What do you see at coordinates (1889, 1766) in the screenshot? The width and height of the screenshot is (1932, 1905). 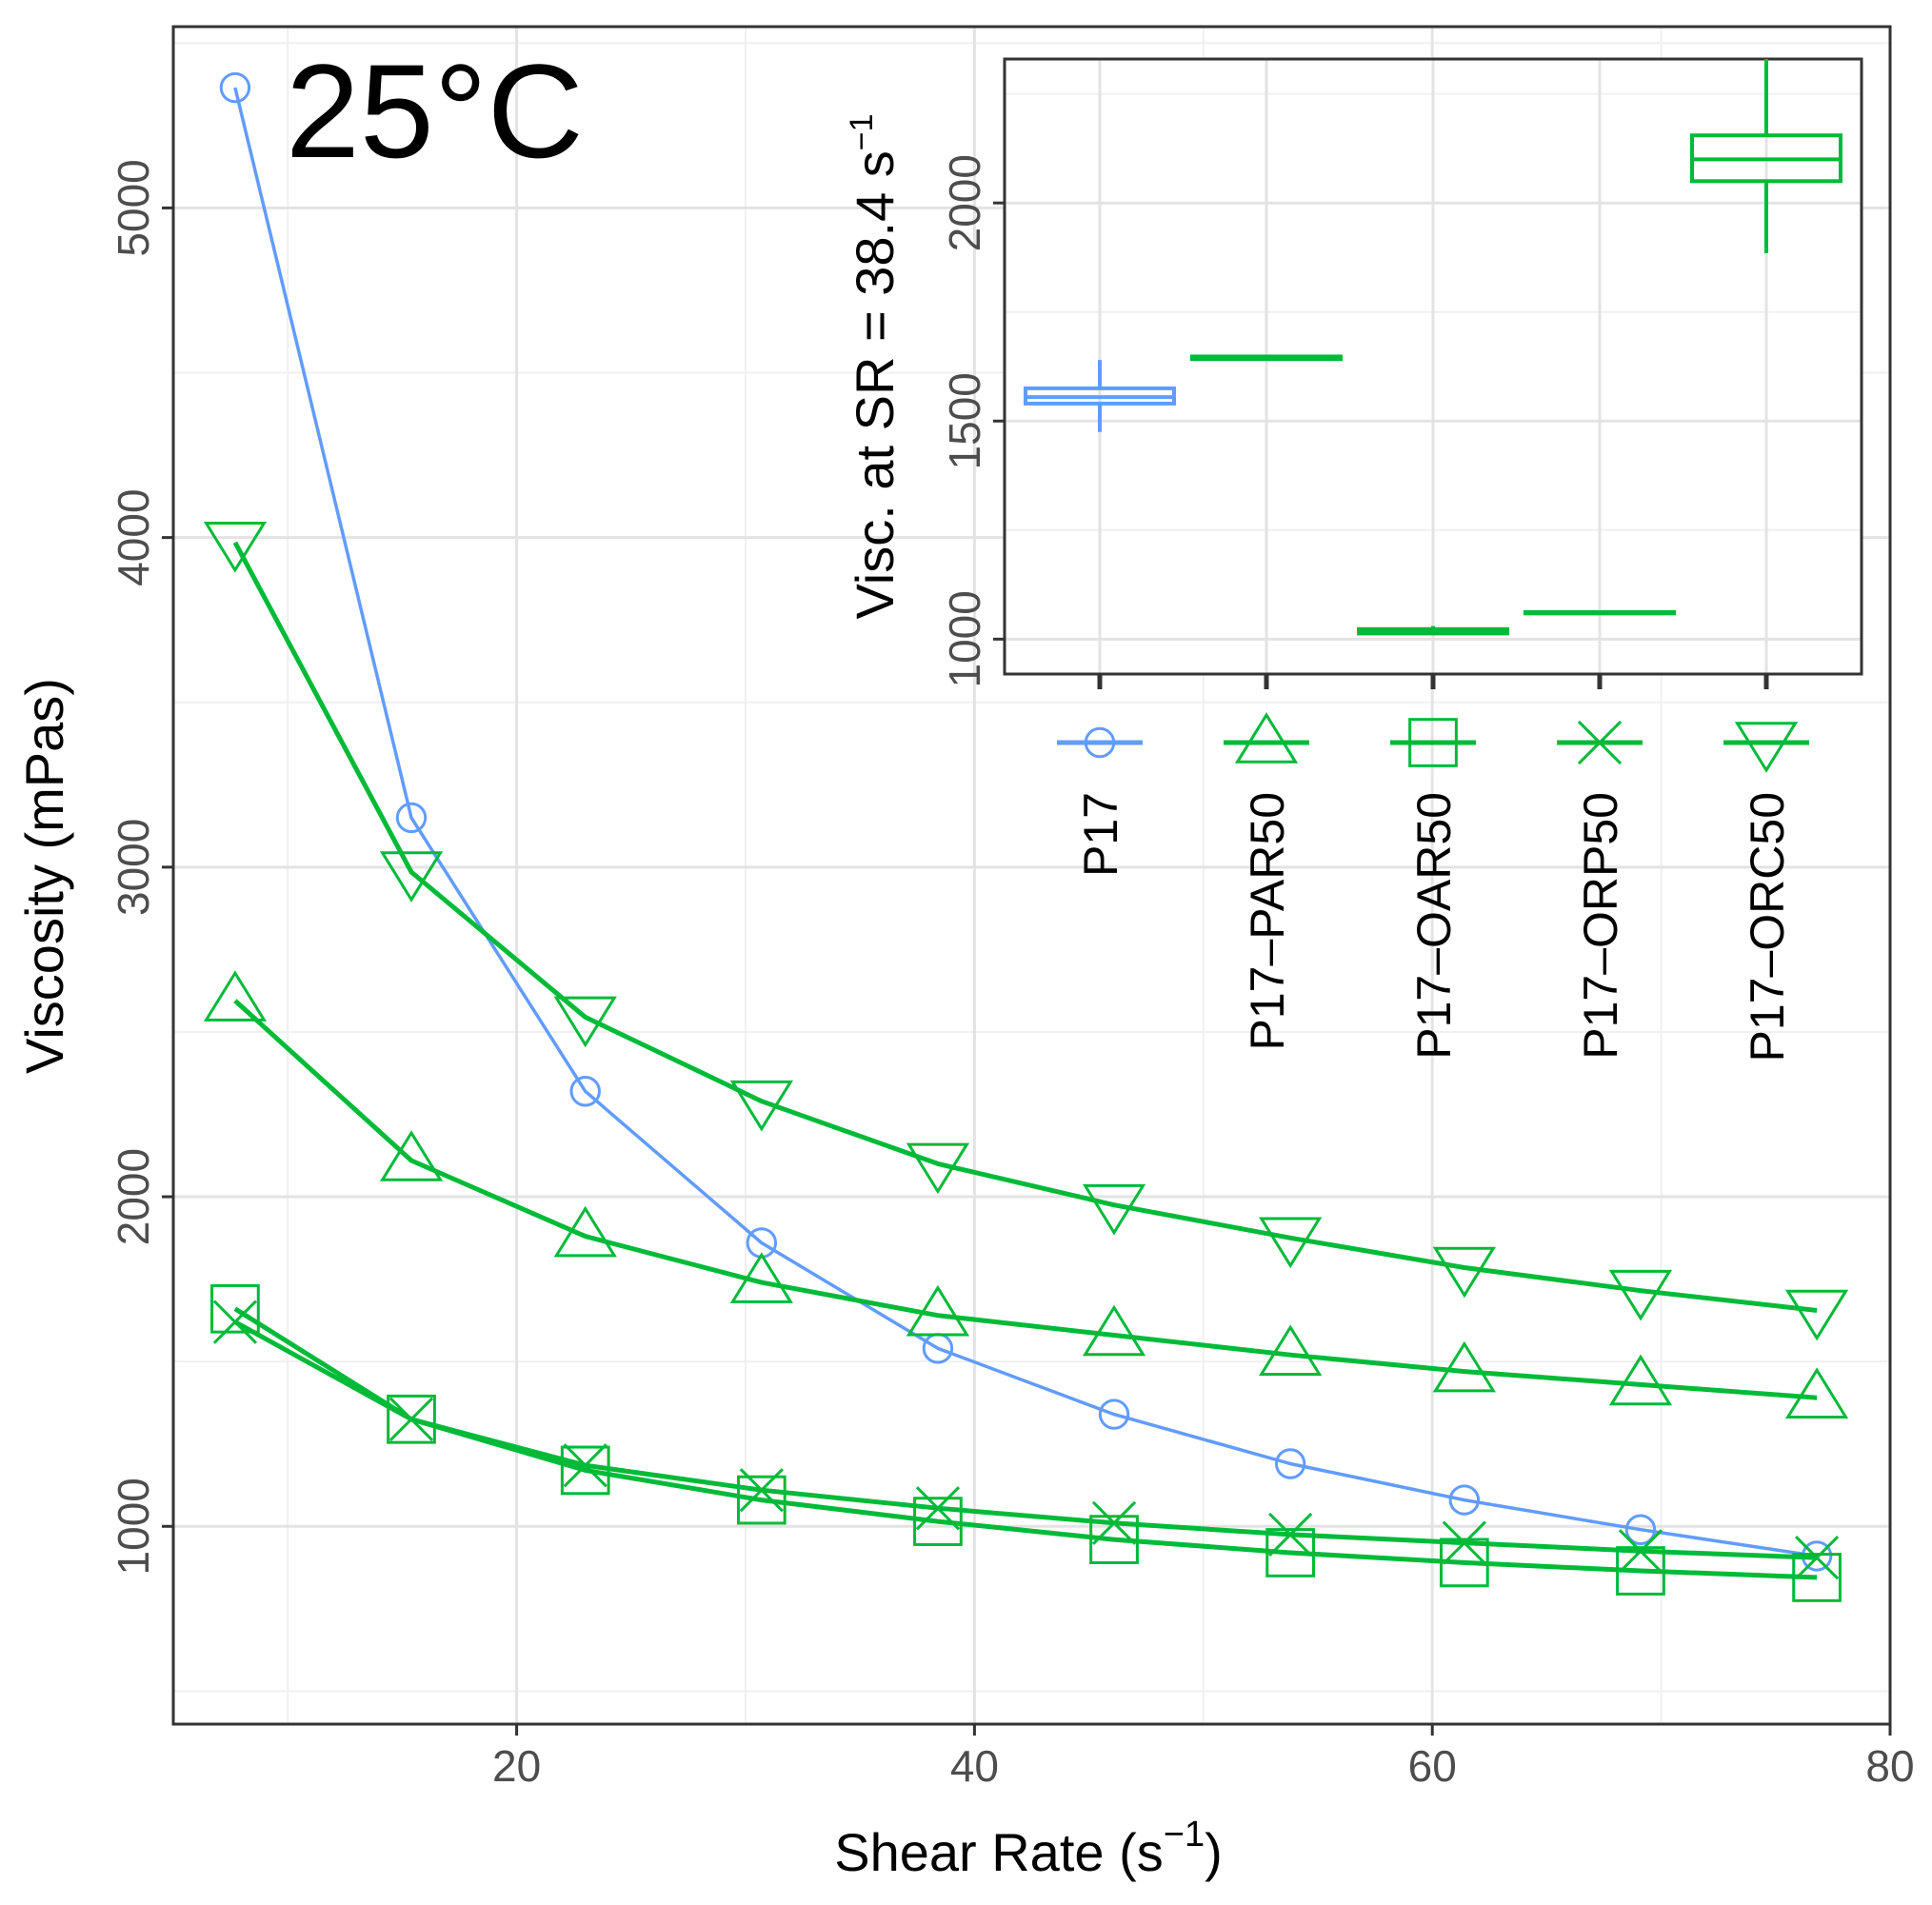 I see `x-tick-label: 80` at bounding box center [1889, 1766].